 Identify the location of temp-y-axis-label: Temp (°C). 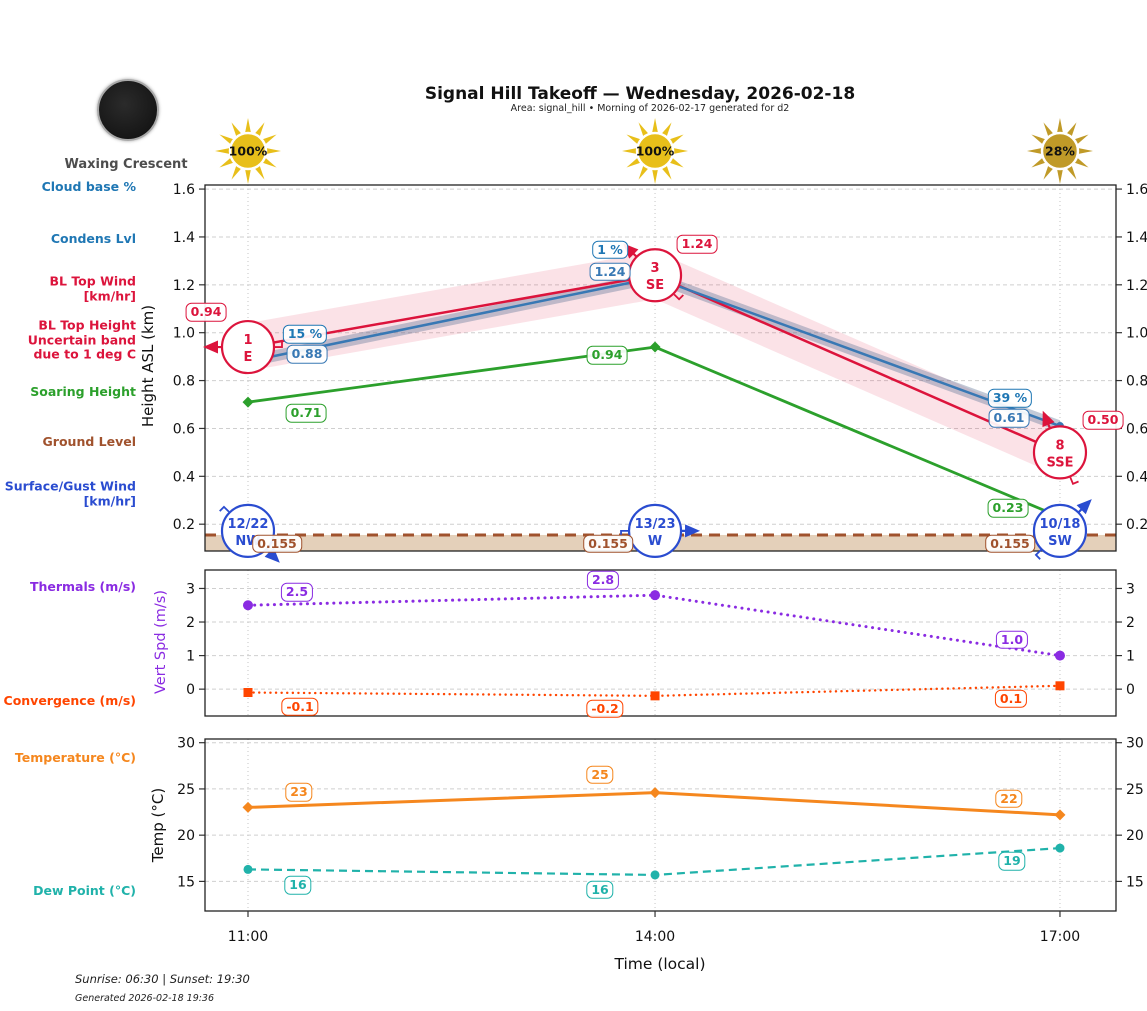
(158, 825).